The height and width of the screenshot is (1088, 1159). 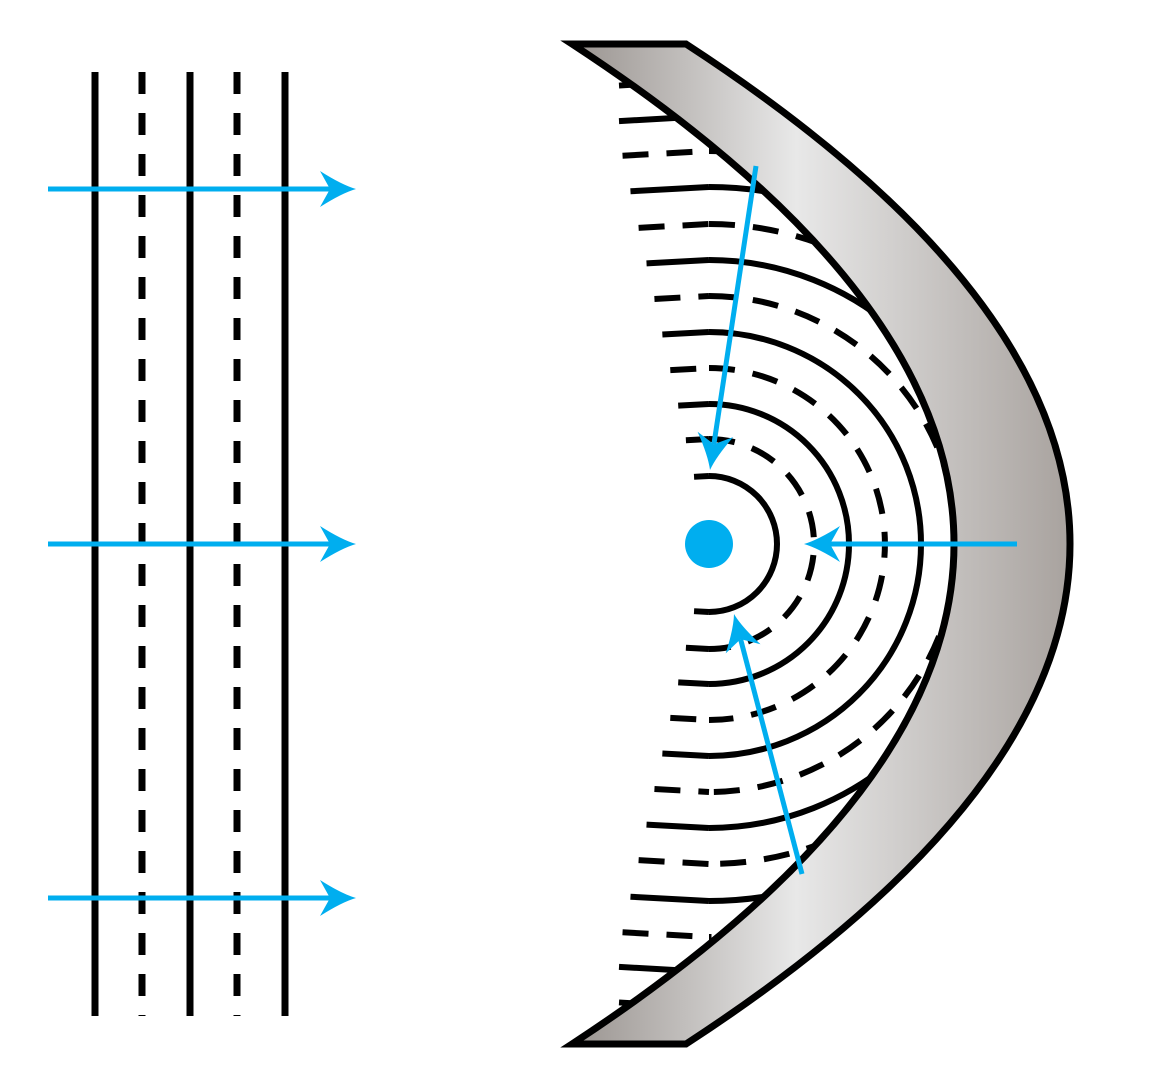 What do you see at coordinates (697, 648) in the screenshot?
I see `converging-wavefront-2-bottom-tail` at bounding box center [697, 648].